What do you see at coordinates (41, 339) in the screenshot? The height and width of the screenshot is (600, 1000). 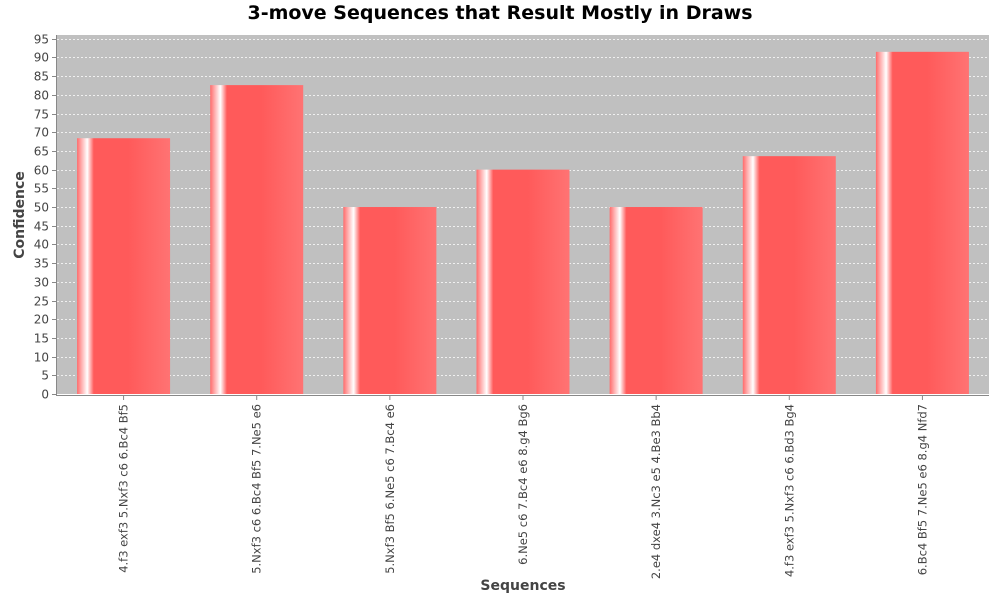 I see `y-tick-label: 15` at bounding box center [41, 339].